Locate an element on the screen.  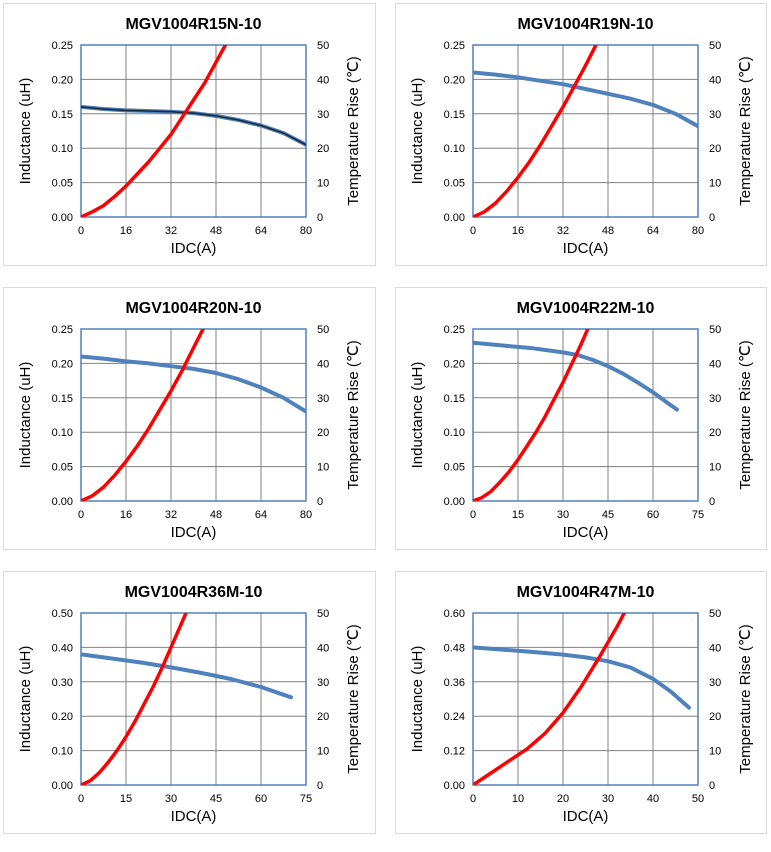
x-tick-label: 40 is located at coordinates (653, 799).